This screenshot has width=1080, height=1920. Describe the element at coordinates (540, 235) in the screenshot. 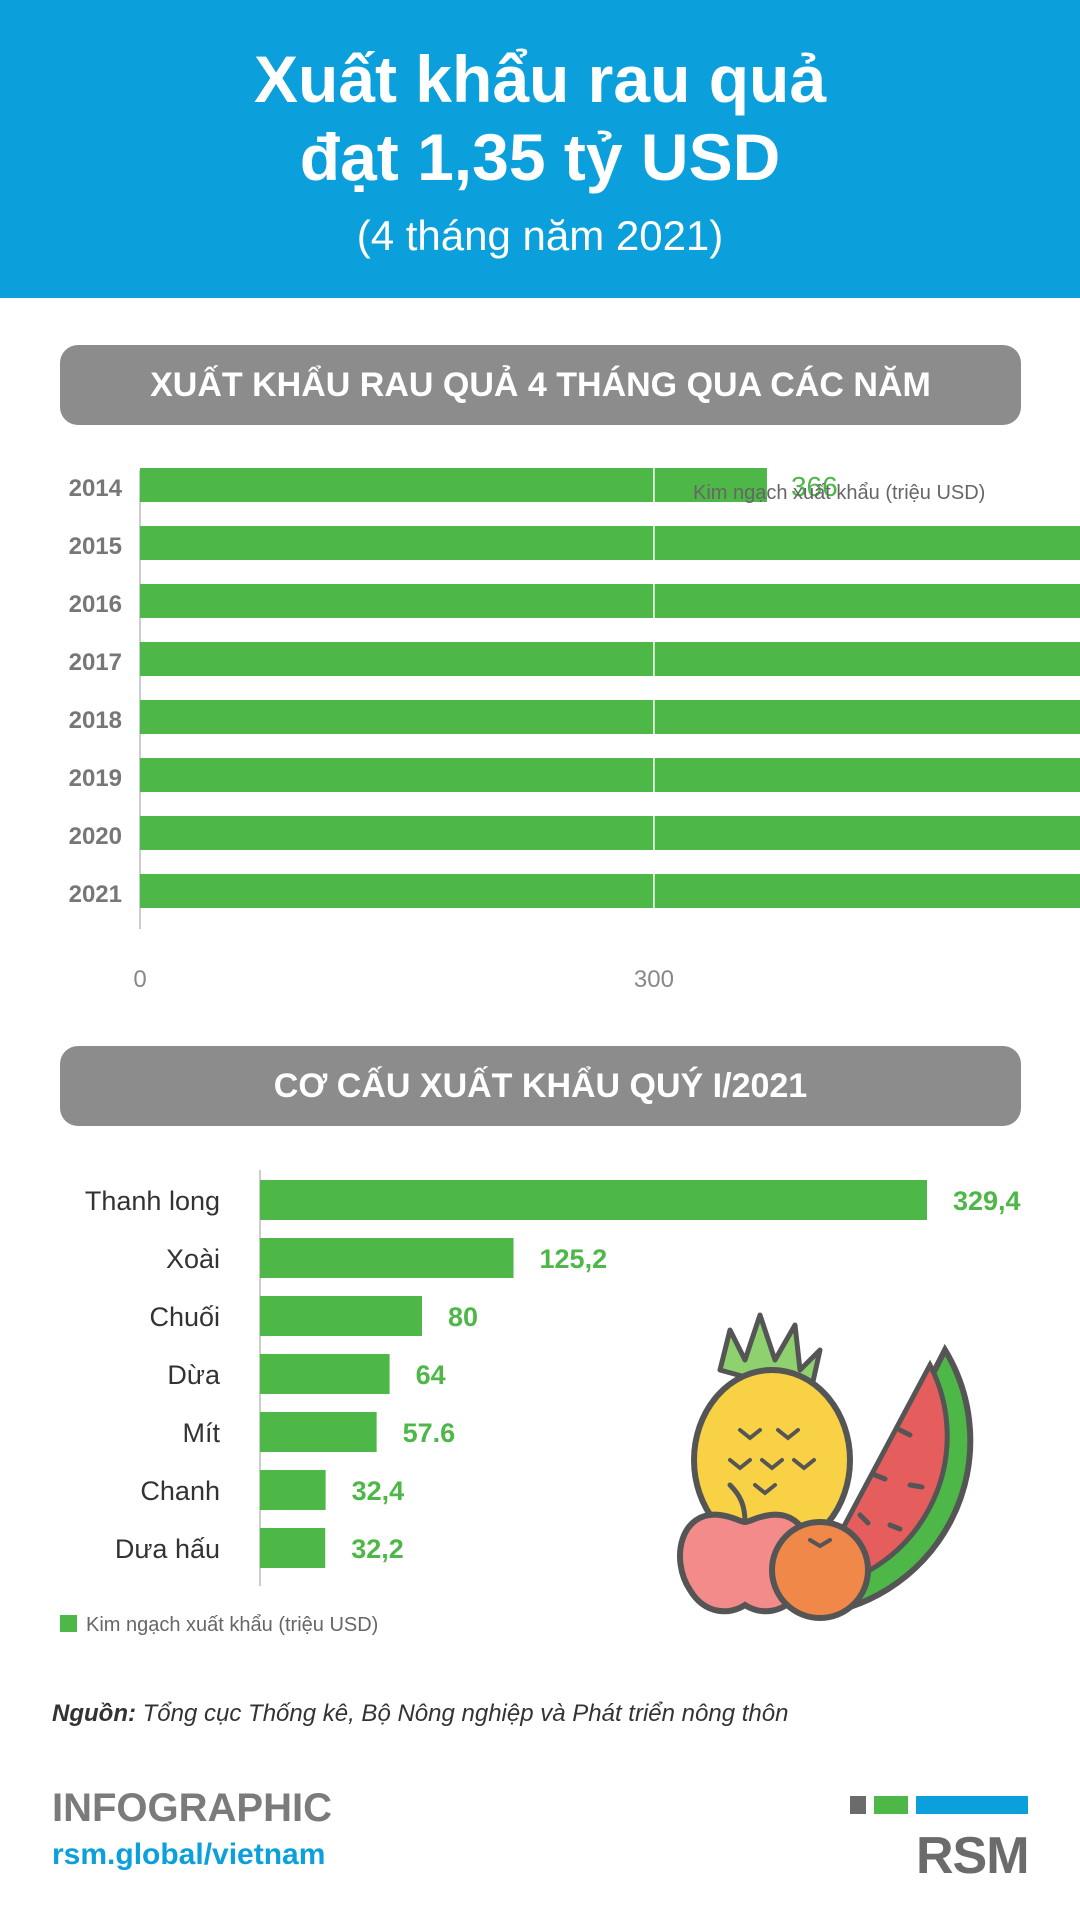

I see `subtitle: (4 tháng năm 2021)` at that location.